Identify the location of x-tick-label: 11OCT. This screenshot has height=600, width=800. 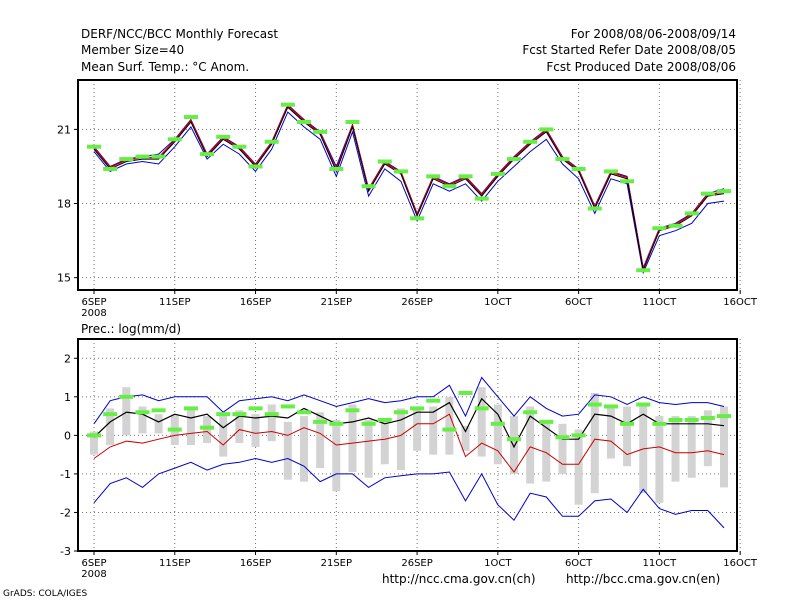
(660, 302).